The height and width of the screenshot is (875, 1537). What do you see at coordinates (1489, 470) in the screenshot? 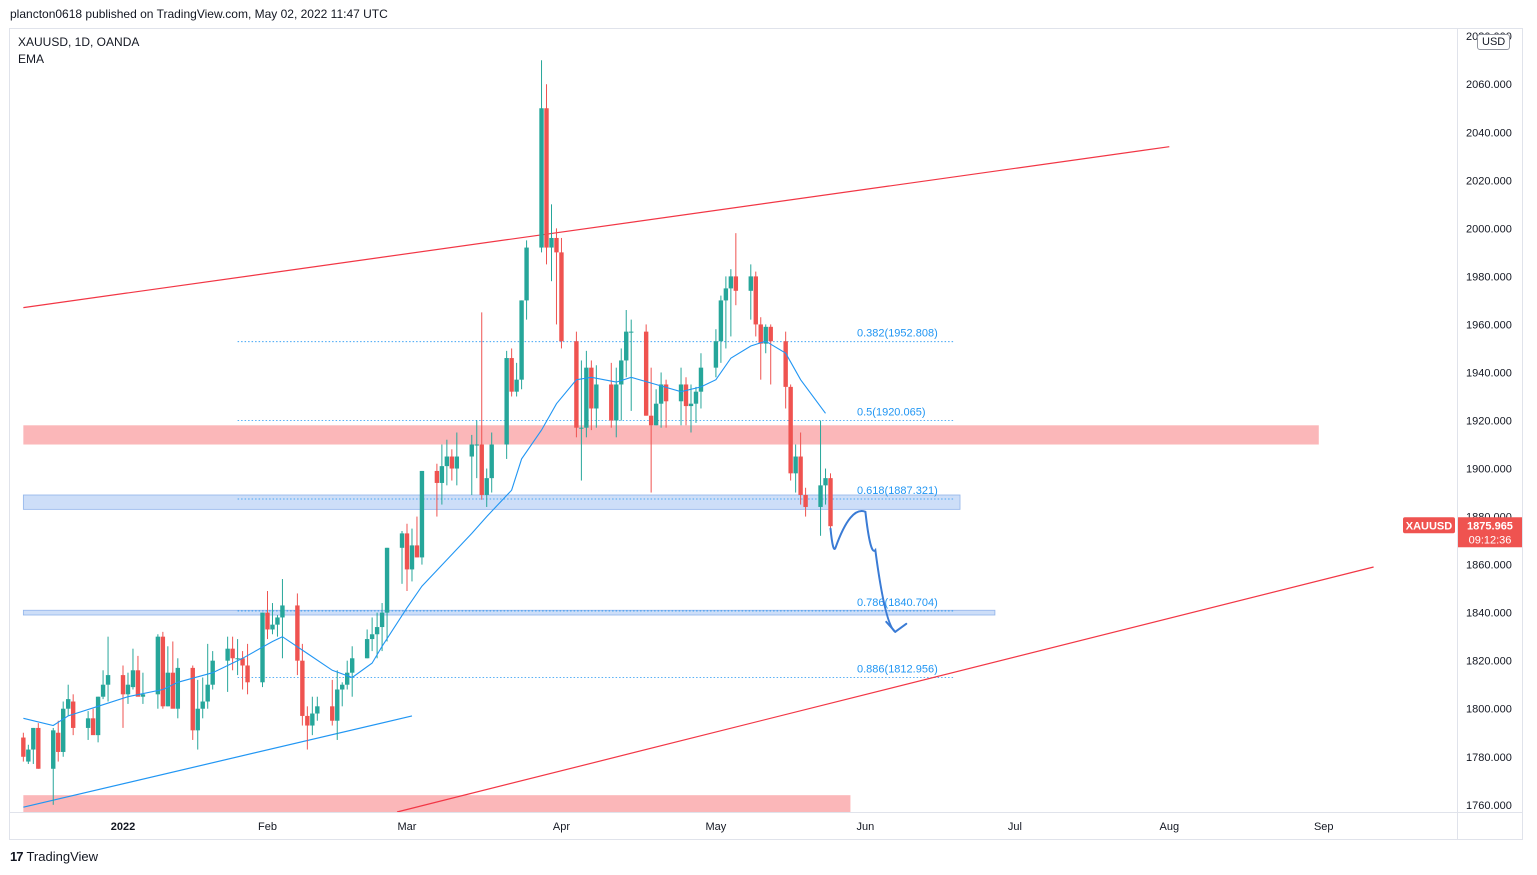
I see `price-tick-label: 1900.000` at bounding box center [1489, 470].